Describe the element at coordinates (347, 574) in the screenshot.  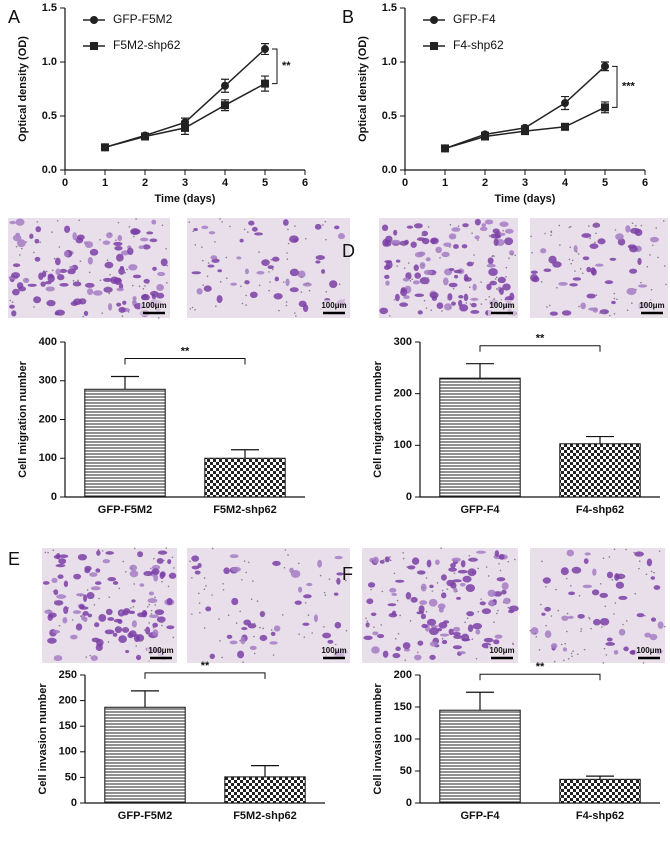
I see `panel-letter: F` at that location.